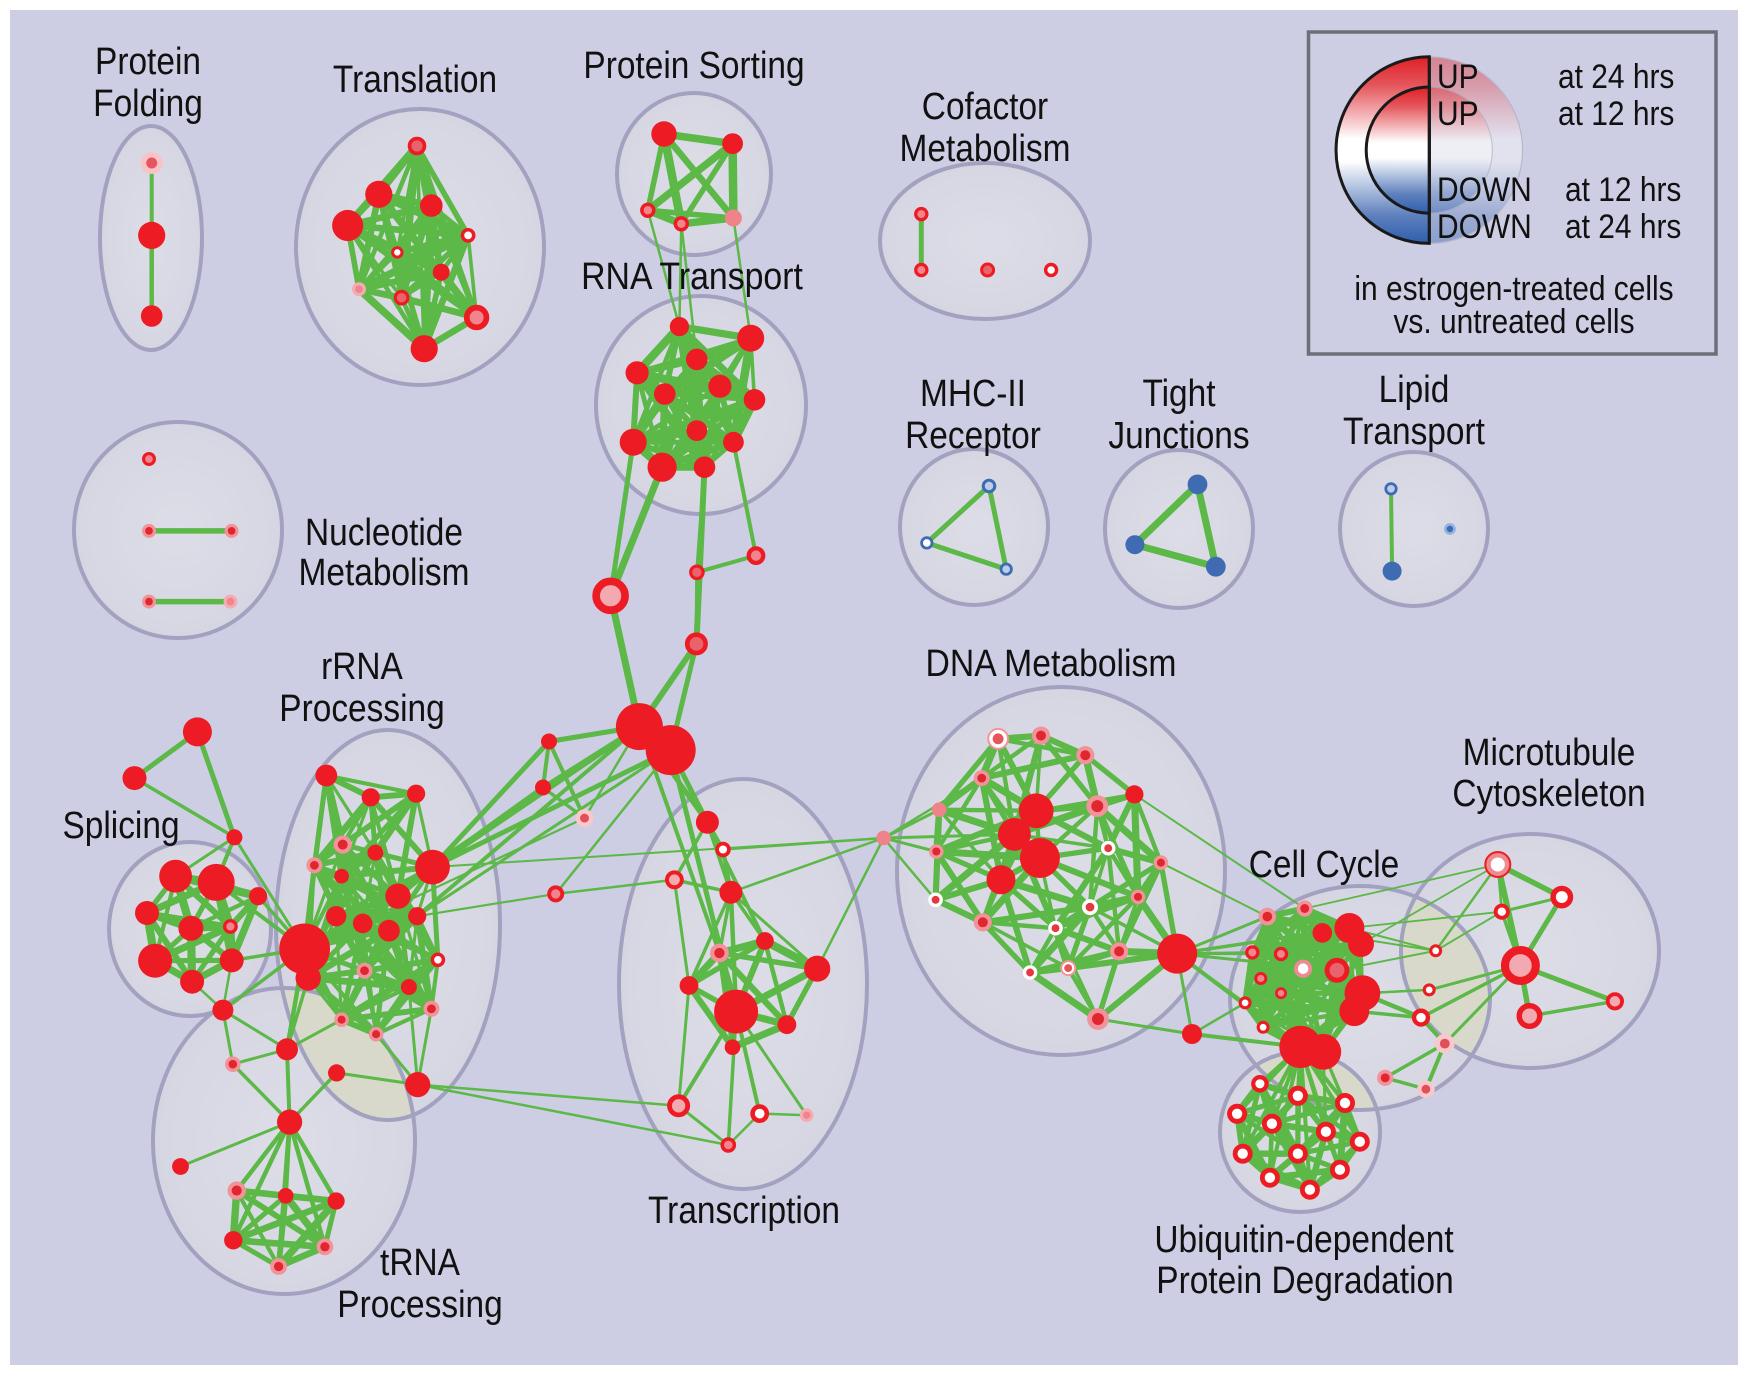 This screenshot has height=1376, width=1750. What do you see at coordinates (1304, 1240) in the screenshot?
I see `svg-text: Ubiquitin-dependent` at bounding box center [1304, 1240].